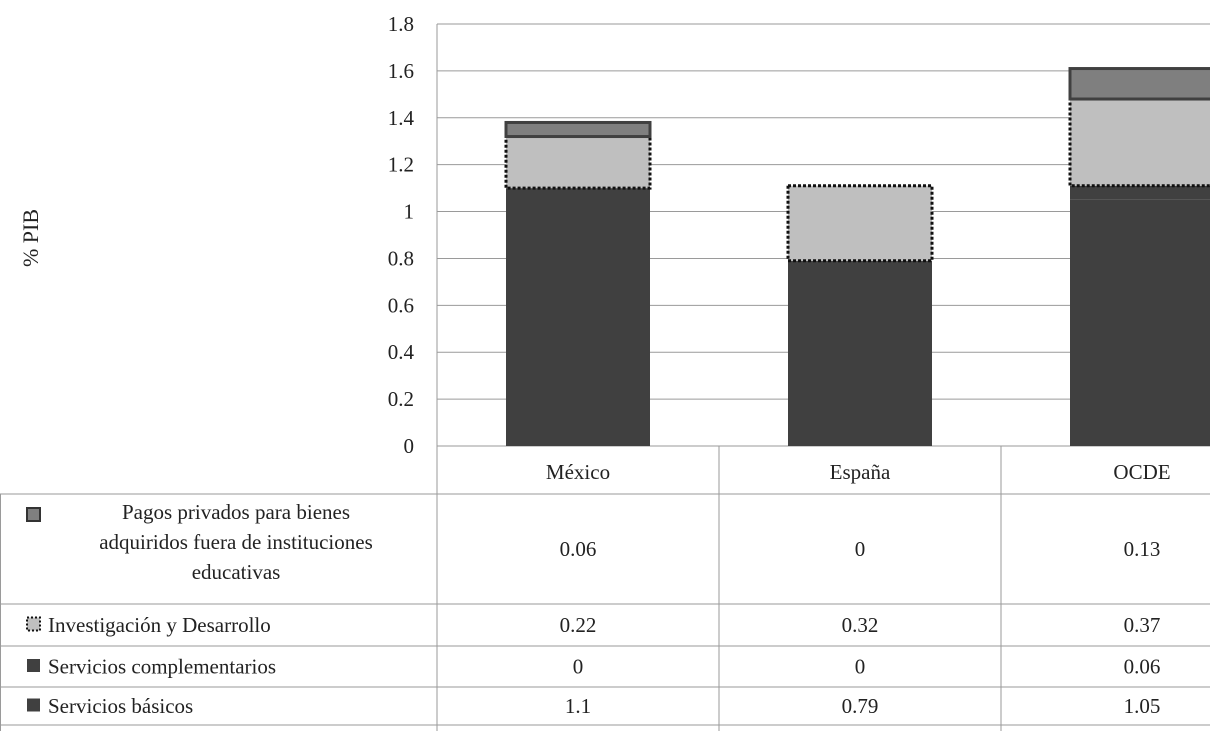 The image size is (1210, 736). Describe the element at coordinates (401, 352) in the screenshot. I see `y-tick-label: 0.4` at that location.